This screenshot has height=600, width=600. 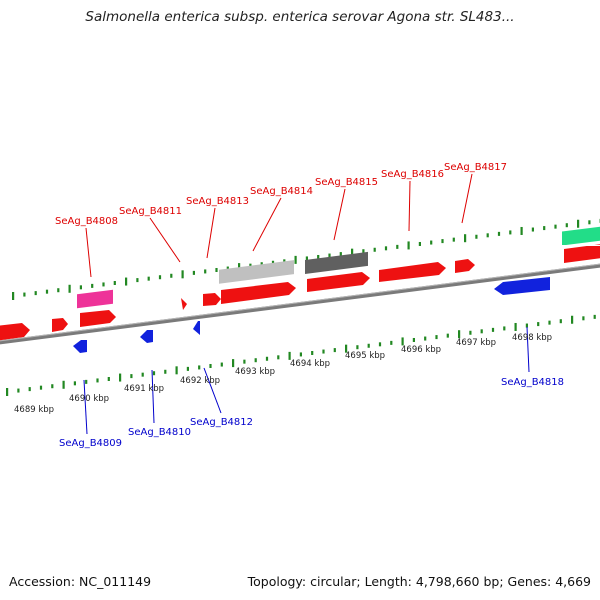 I want to click on gene-label: SeAg_B4809, so click(x=90, y=443).